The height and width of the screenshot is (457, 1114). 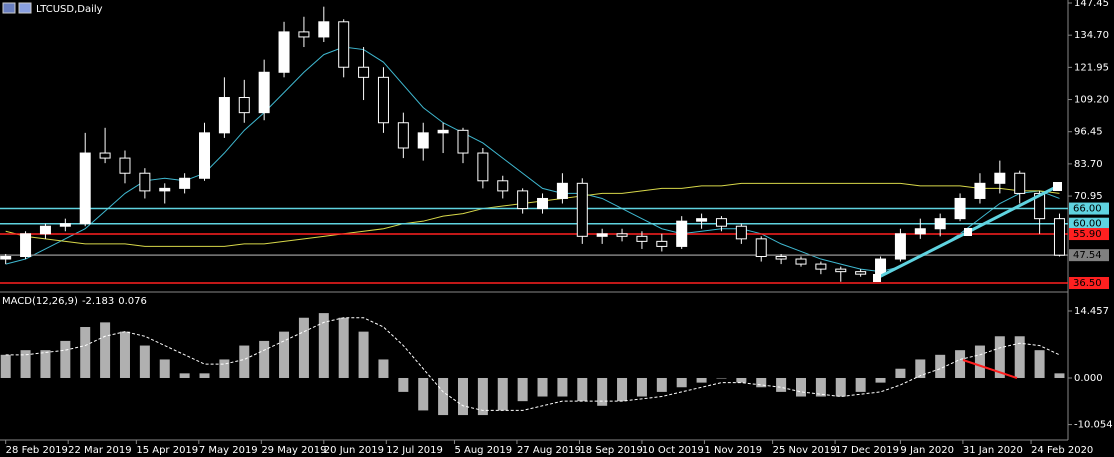 What do you see at coordinates (483, 450) in the screenshot?
I see `x-tick-label: 5 Aug 2019` at bounding box center [483, 450].